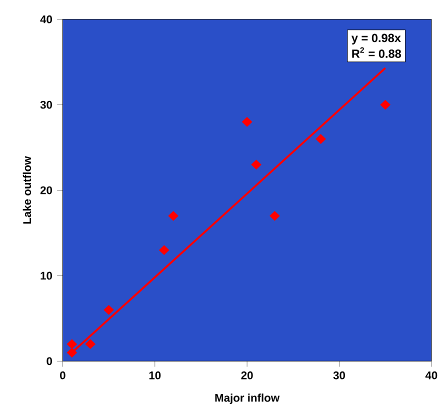  I want to click on y-tick-label: 40, so click(46, 19).